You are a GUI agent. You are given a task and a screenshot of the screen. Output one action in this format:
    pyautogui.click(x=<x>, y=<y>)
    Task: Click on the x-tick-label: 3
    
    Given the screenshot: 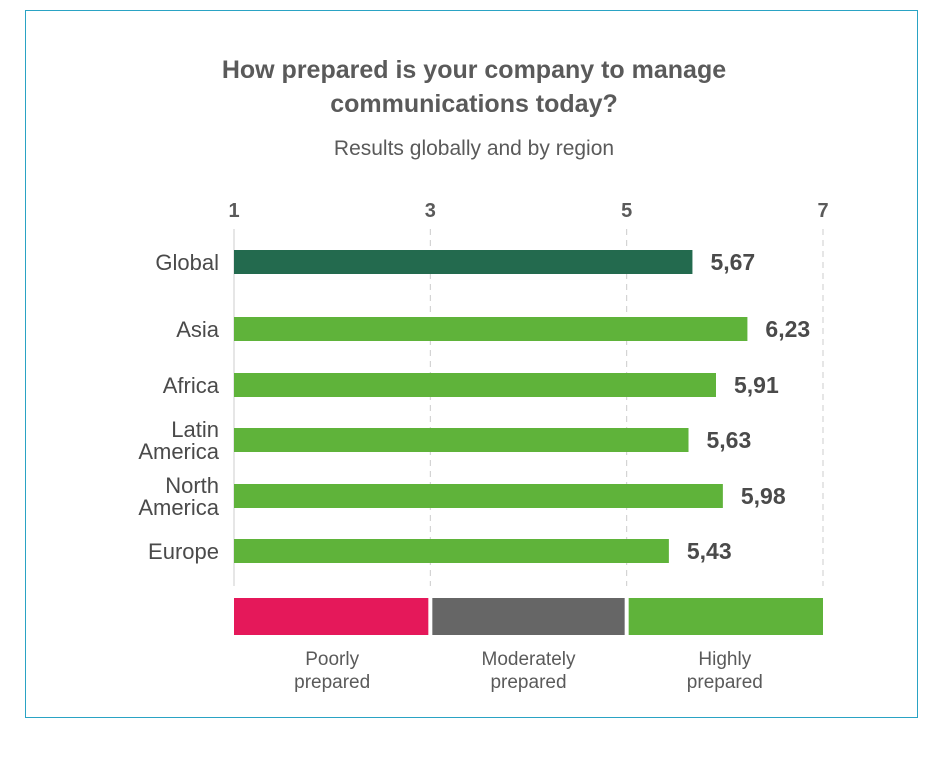 What is the action you would take?
    pyautogui.click(x=430, y=211)
    